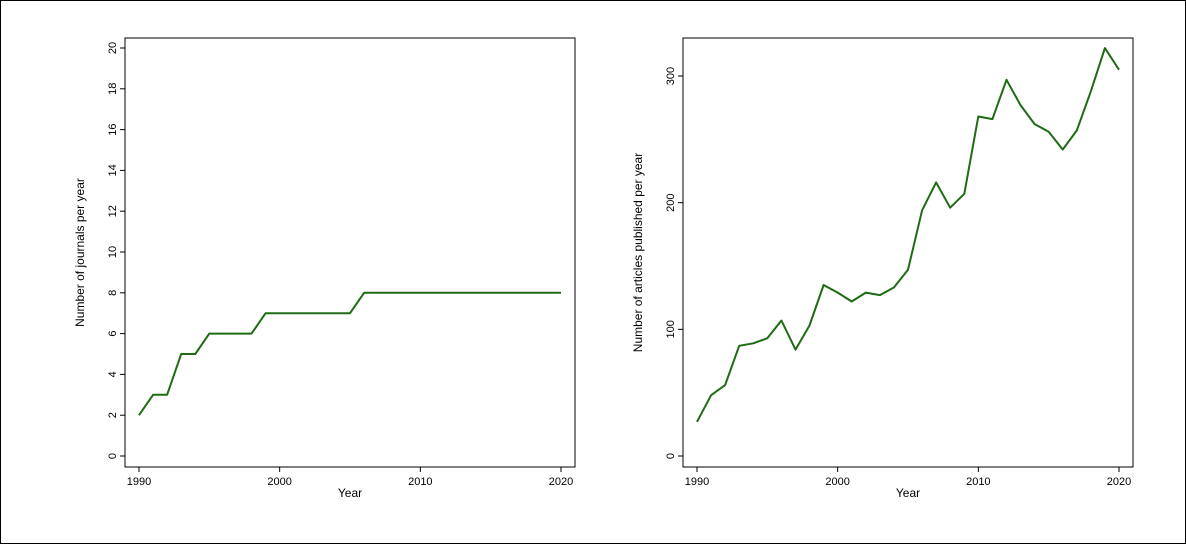 The height and width of the screenshot is (544, 1186). What do you see at coordinates (671, 329) in the screenshot?
I see `y-tick-label: 100` at bounding box center [671, 329].